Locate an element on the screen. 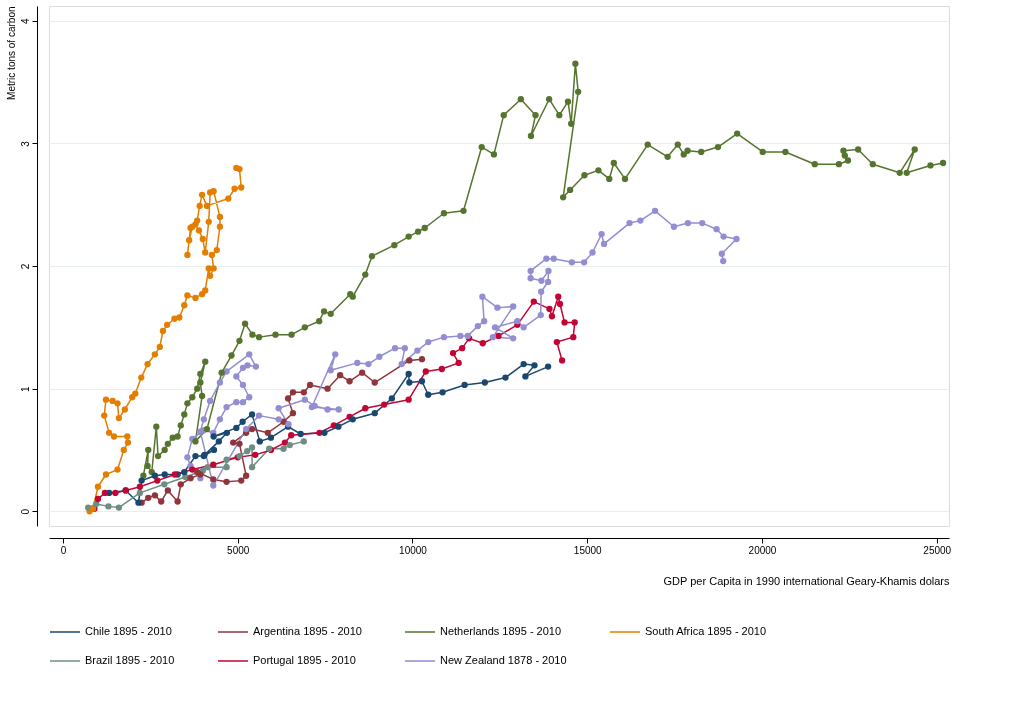 The width and height of the screenshot is (1018, 726). legend-label: Portugal 1895 - 2010 is located at coordinates (304, 660).